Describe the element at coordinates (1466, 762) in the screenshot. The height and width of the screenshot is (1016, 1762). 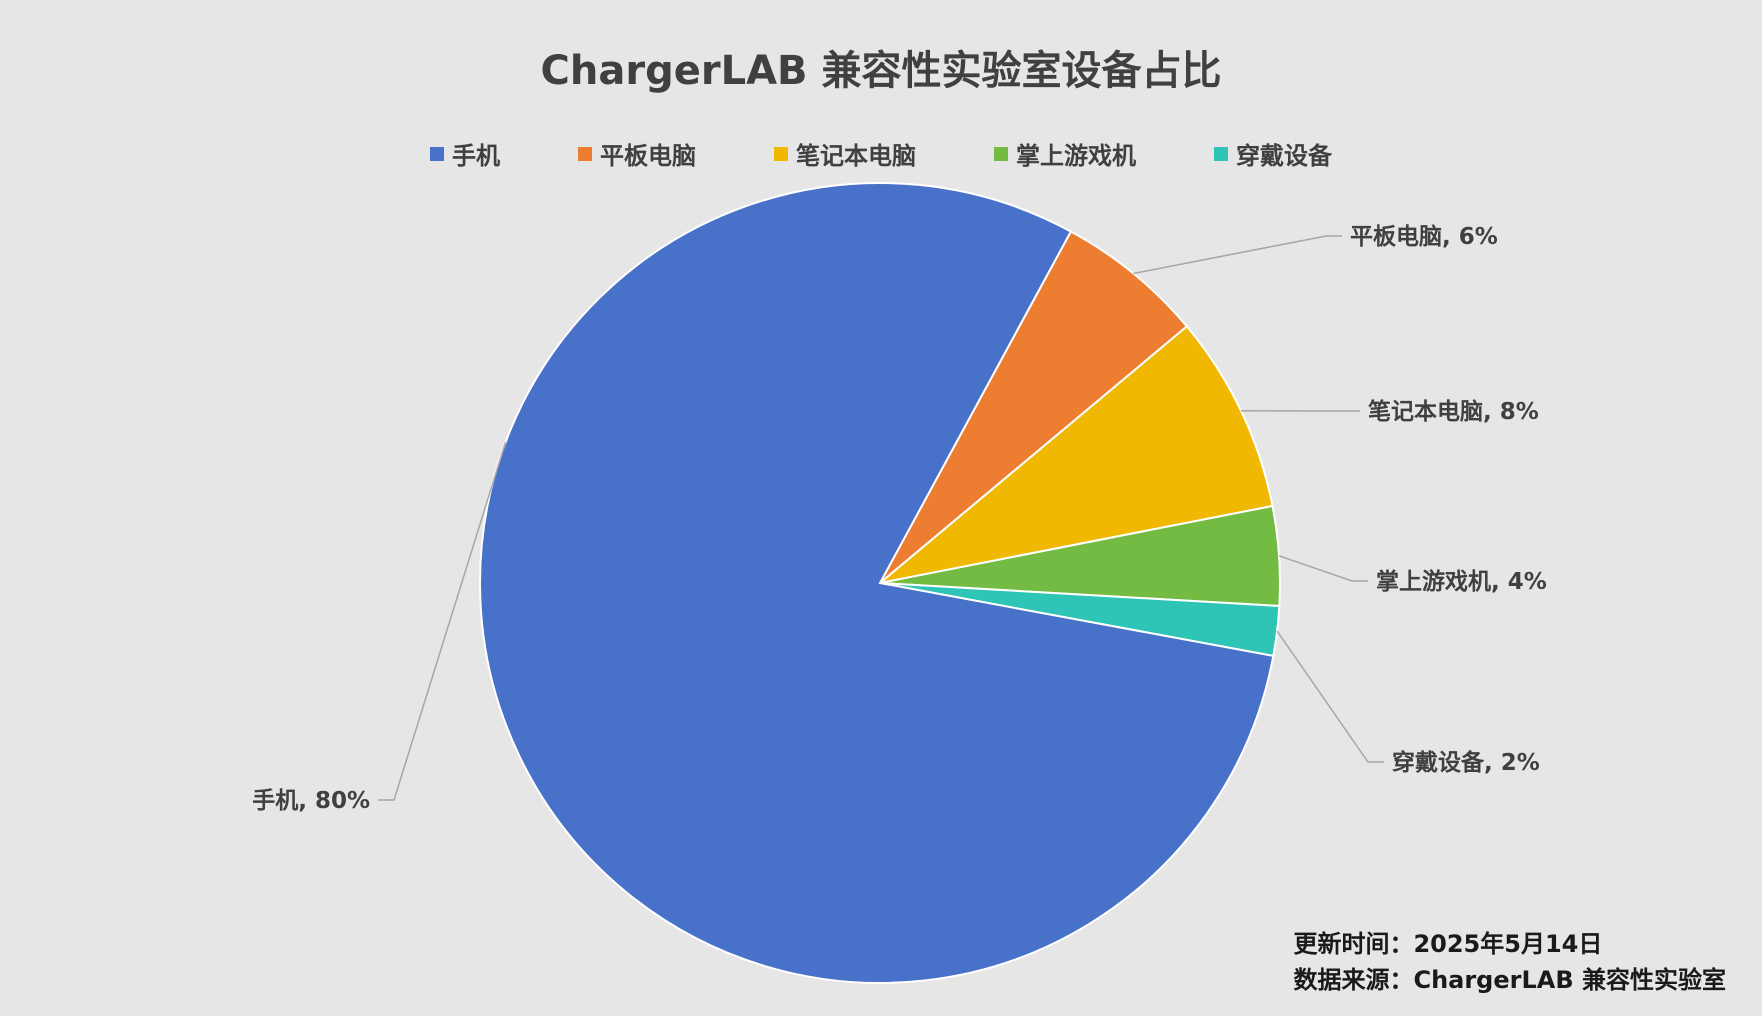
I see `data-label: 穿戴设备, 2%` at that location.